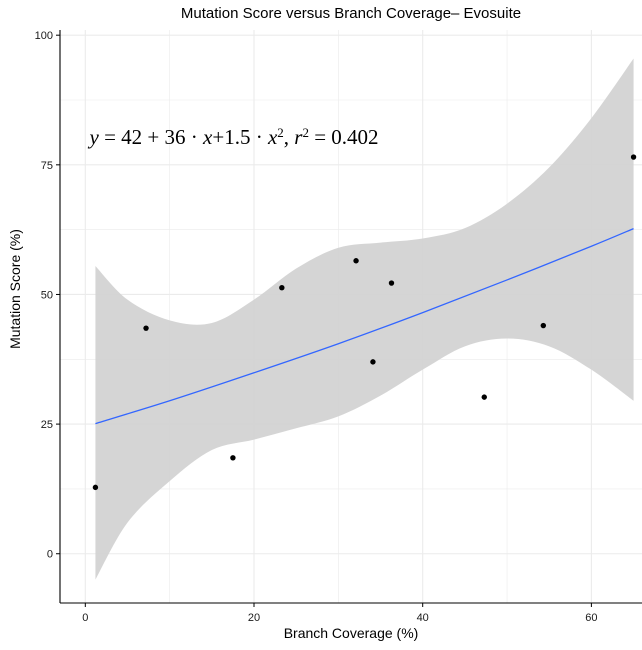 This screenshot has height=650, width=642. What do you see at coordinates (85, 618) in the screenshot?
I see `x-tick-label: 0` at bounding box center [85, 618].